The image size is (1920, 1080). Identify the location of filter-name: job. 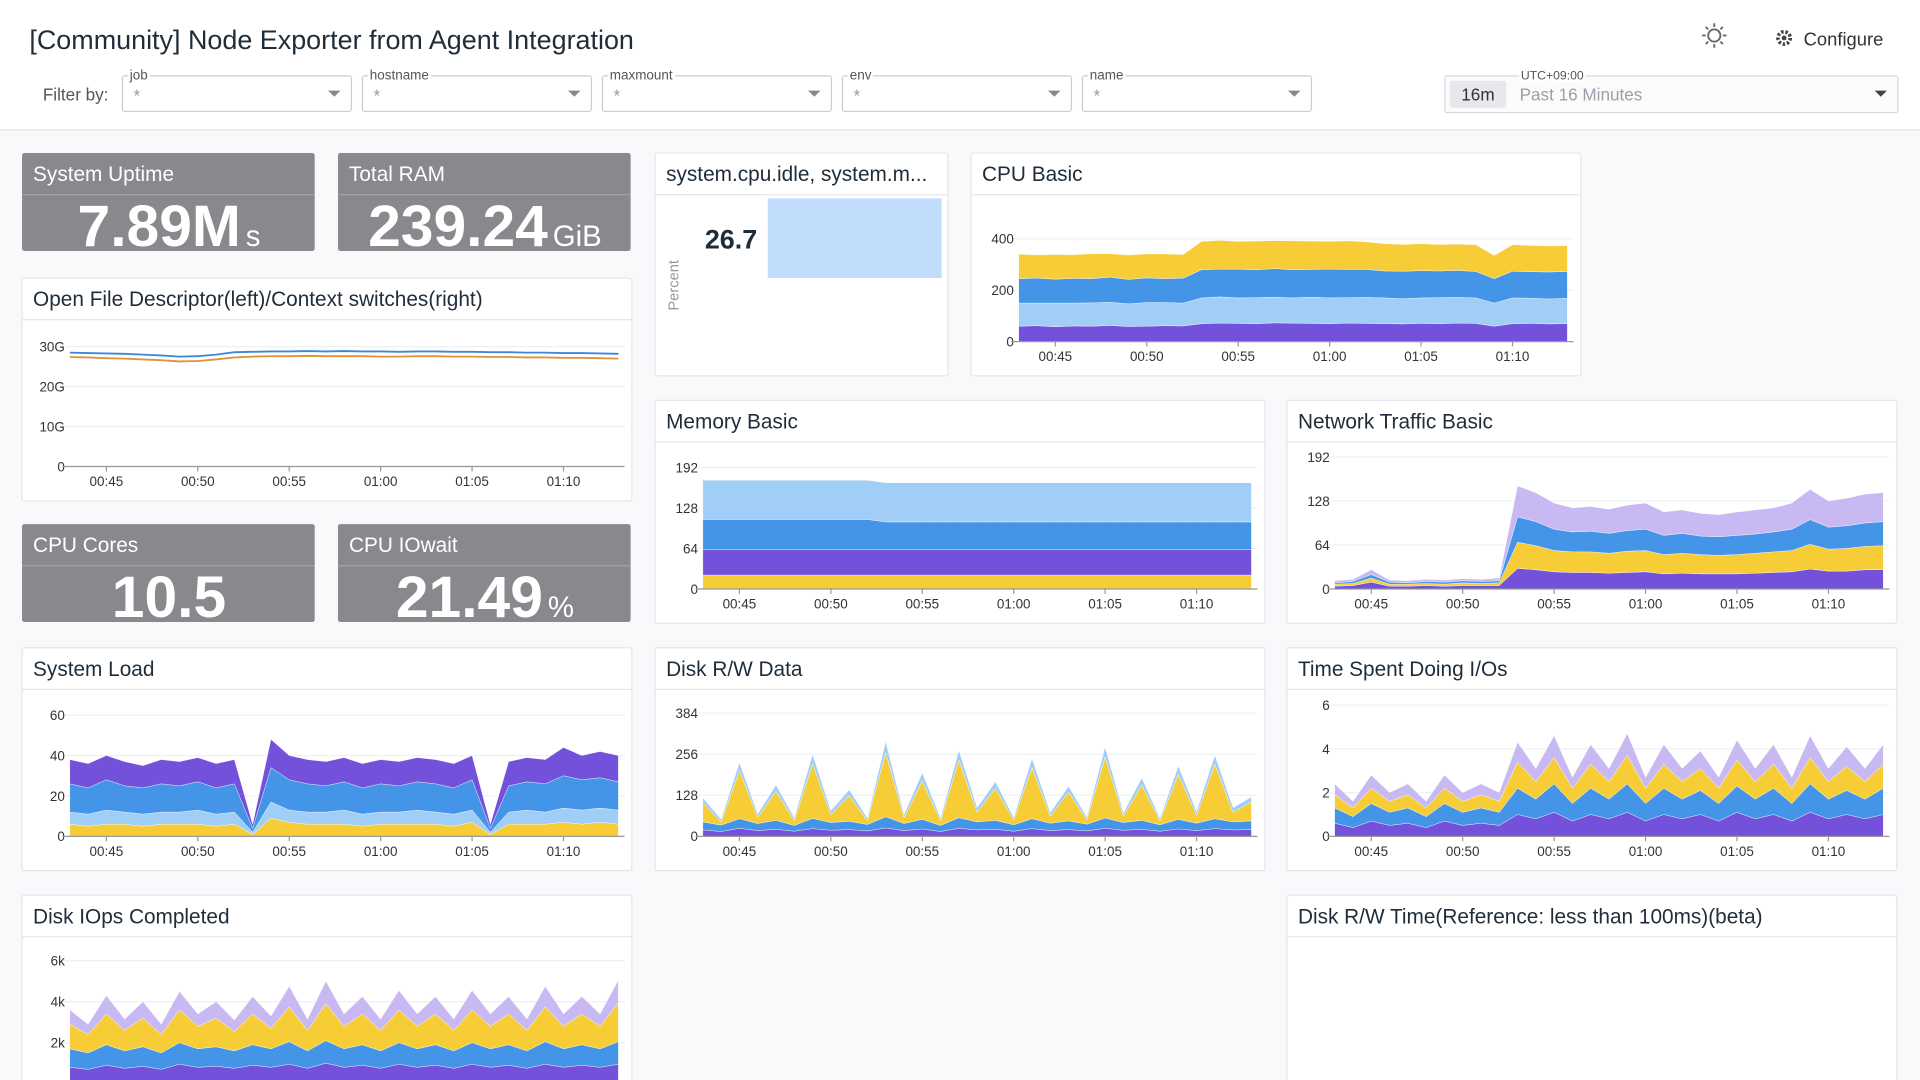
(138, 75).